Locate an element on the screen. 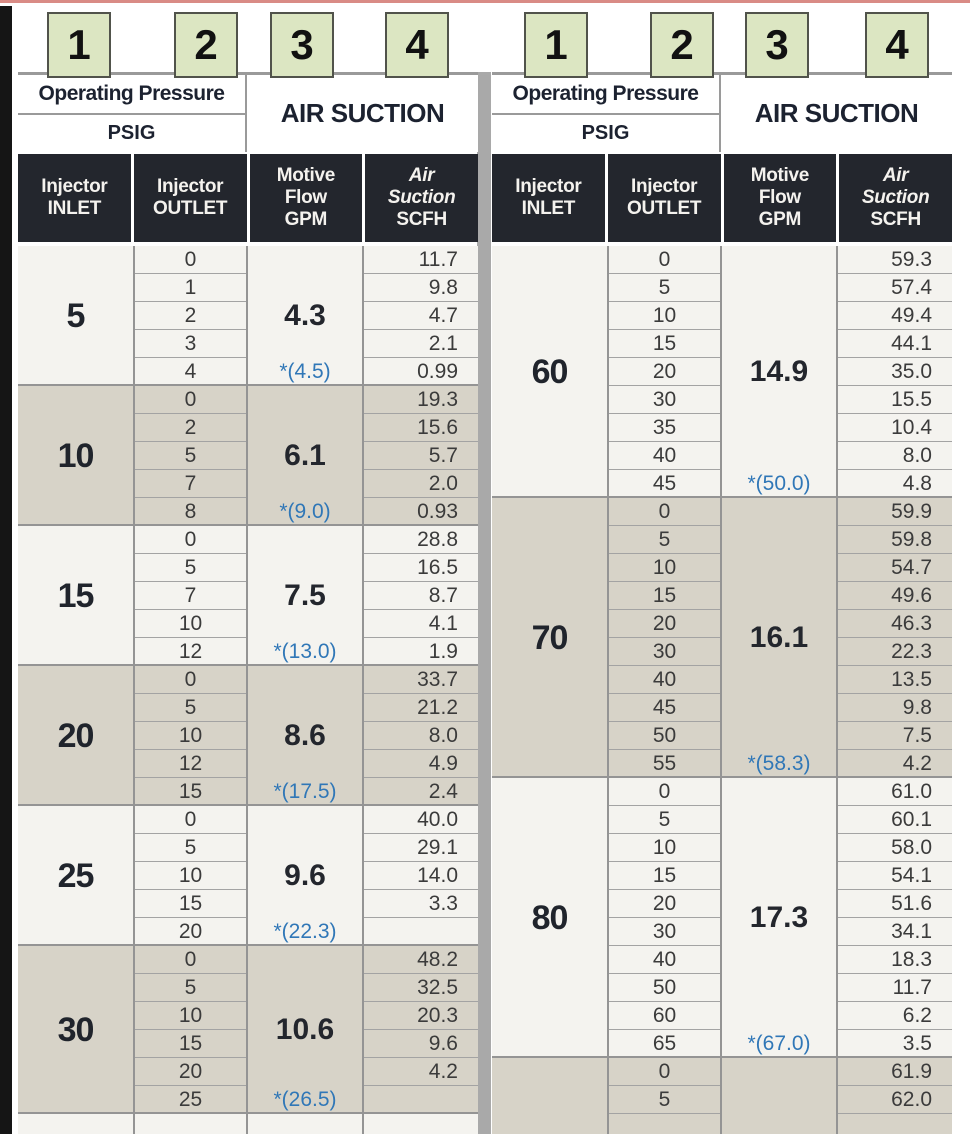  air-suction-title: AIR SUCTION is located at coordinates (362, 113).